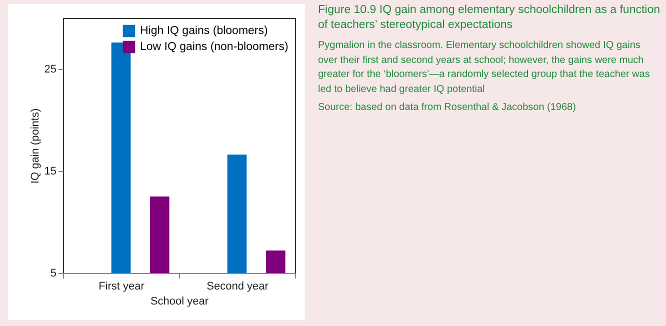 The width and height of the screenshot is (666, 326). I want to click on y-axis-title: IQ gain (points), so click(35, 146).